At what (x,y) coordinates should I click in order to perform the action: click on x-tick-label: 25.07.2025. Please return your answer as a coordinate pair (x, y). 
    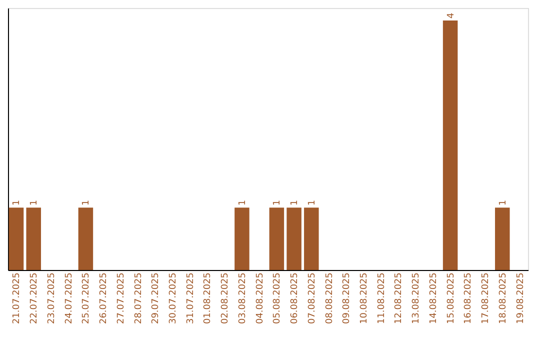
    Looking at the image, I should click on (87, 298).